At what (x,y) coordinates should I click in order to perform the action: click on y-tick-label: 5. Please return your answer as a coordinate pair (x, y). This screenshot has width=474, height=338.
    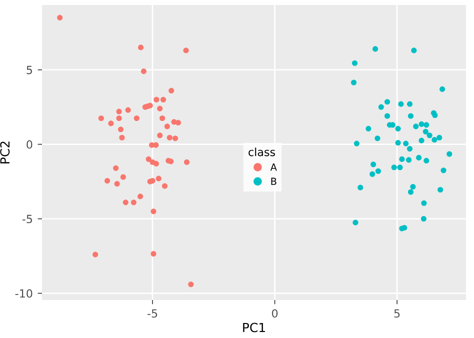
    Looking at the image, I should click on (29, 70).